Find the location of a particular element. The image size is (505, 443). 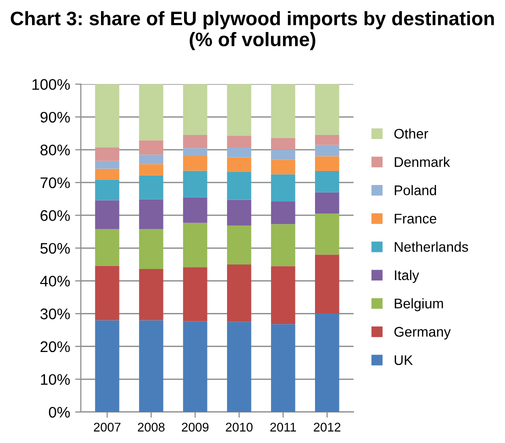

y-tick-label: 70% is located at coordinates (55, 182).